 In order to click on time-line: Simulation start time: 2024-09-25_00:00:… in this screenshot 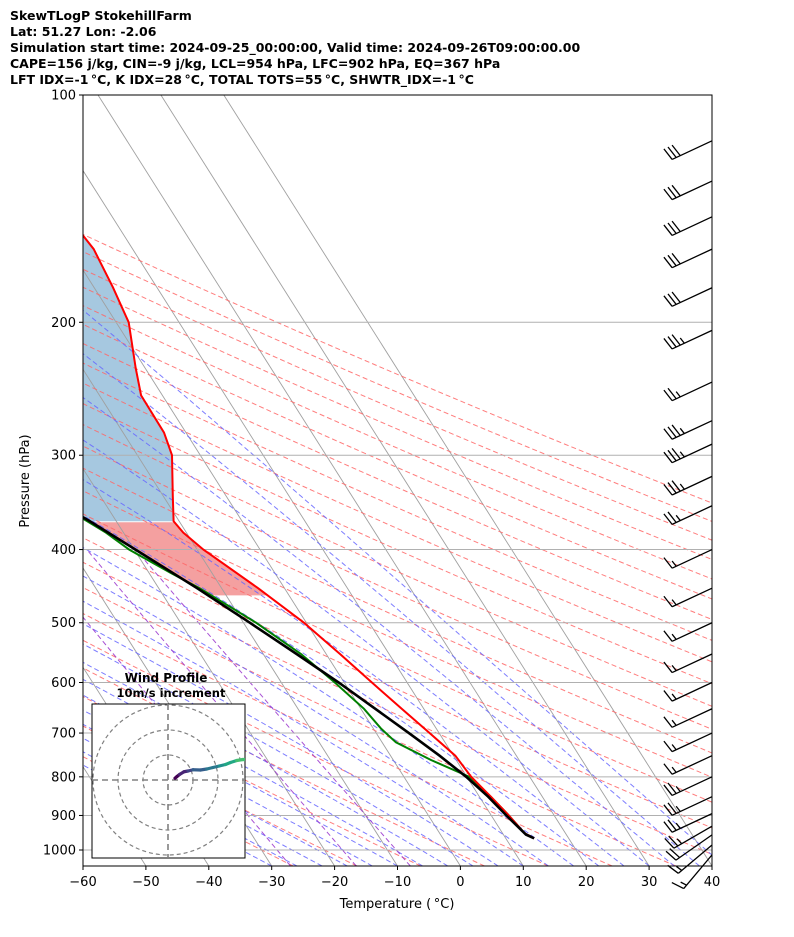, I will do `click(295, 47)`.